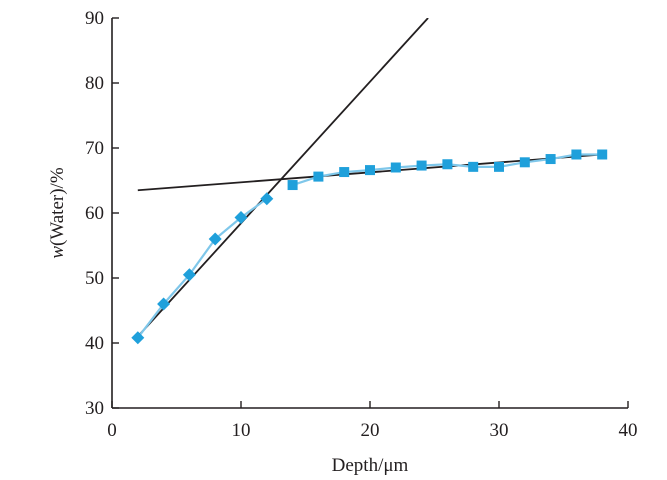 This screenshot has height=480, width=667. I want to click on x-axis-title: Depth/μm, so click(370, 465).